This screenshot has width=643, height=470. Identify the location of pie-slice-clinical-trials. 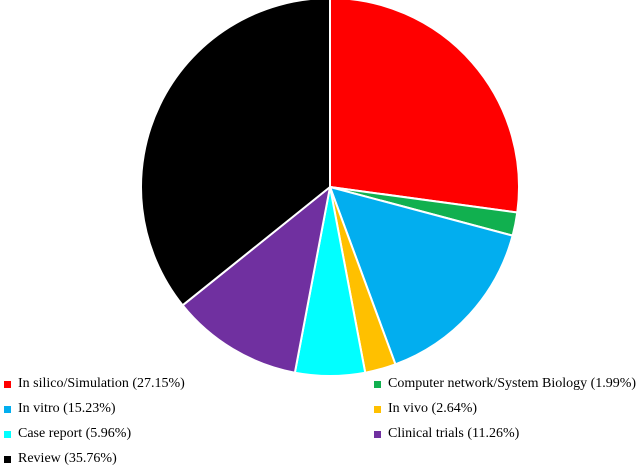
(256, 280).